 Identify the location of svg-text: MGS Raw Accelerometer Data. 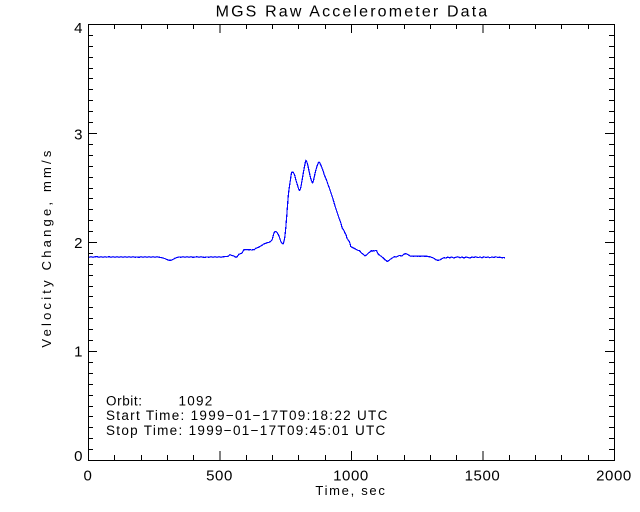
(353, 12).